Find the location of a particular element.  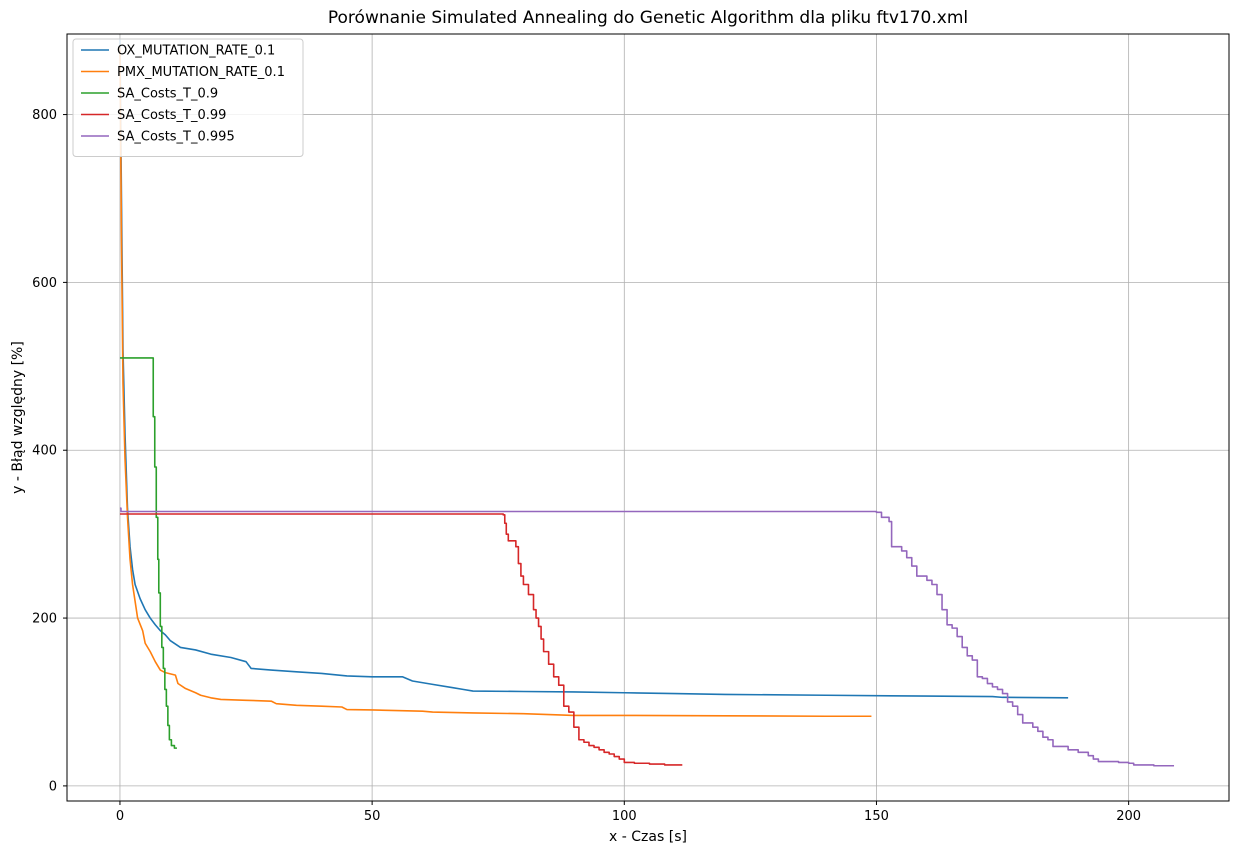

legend-box is located at coordinates (188, 97).